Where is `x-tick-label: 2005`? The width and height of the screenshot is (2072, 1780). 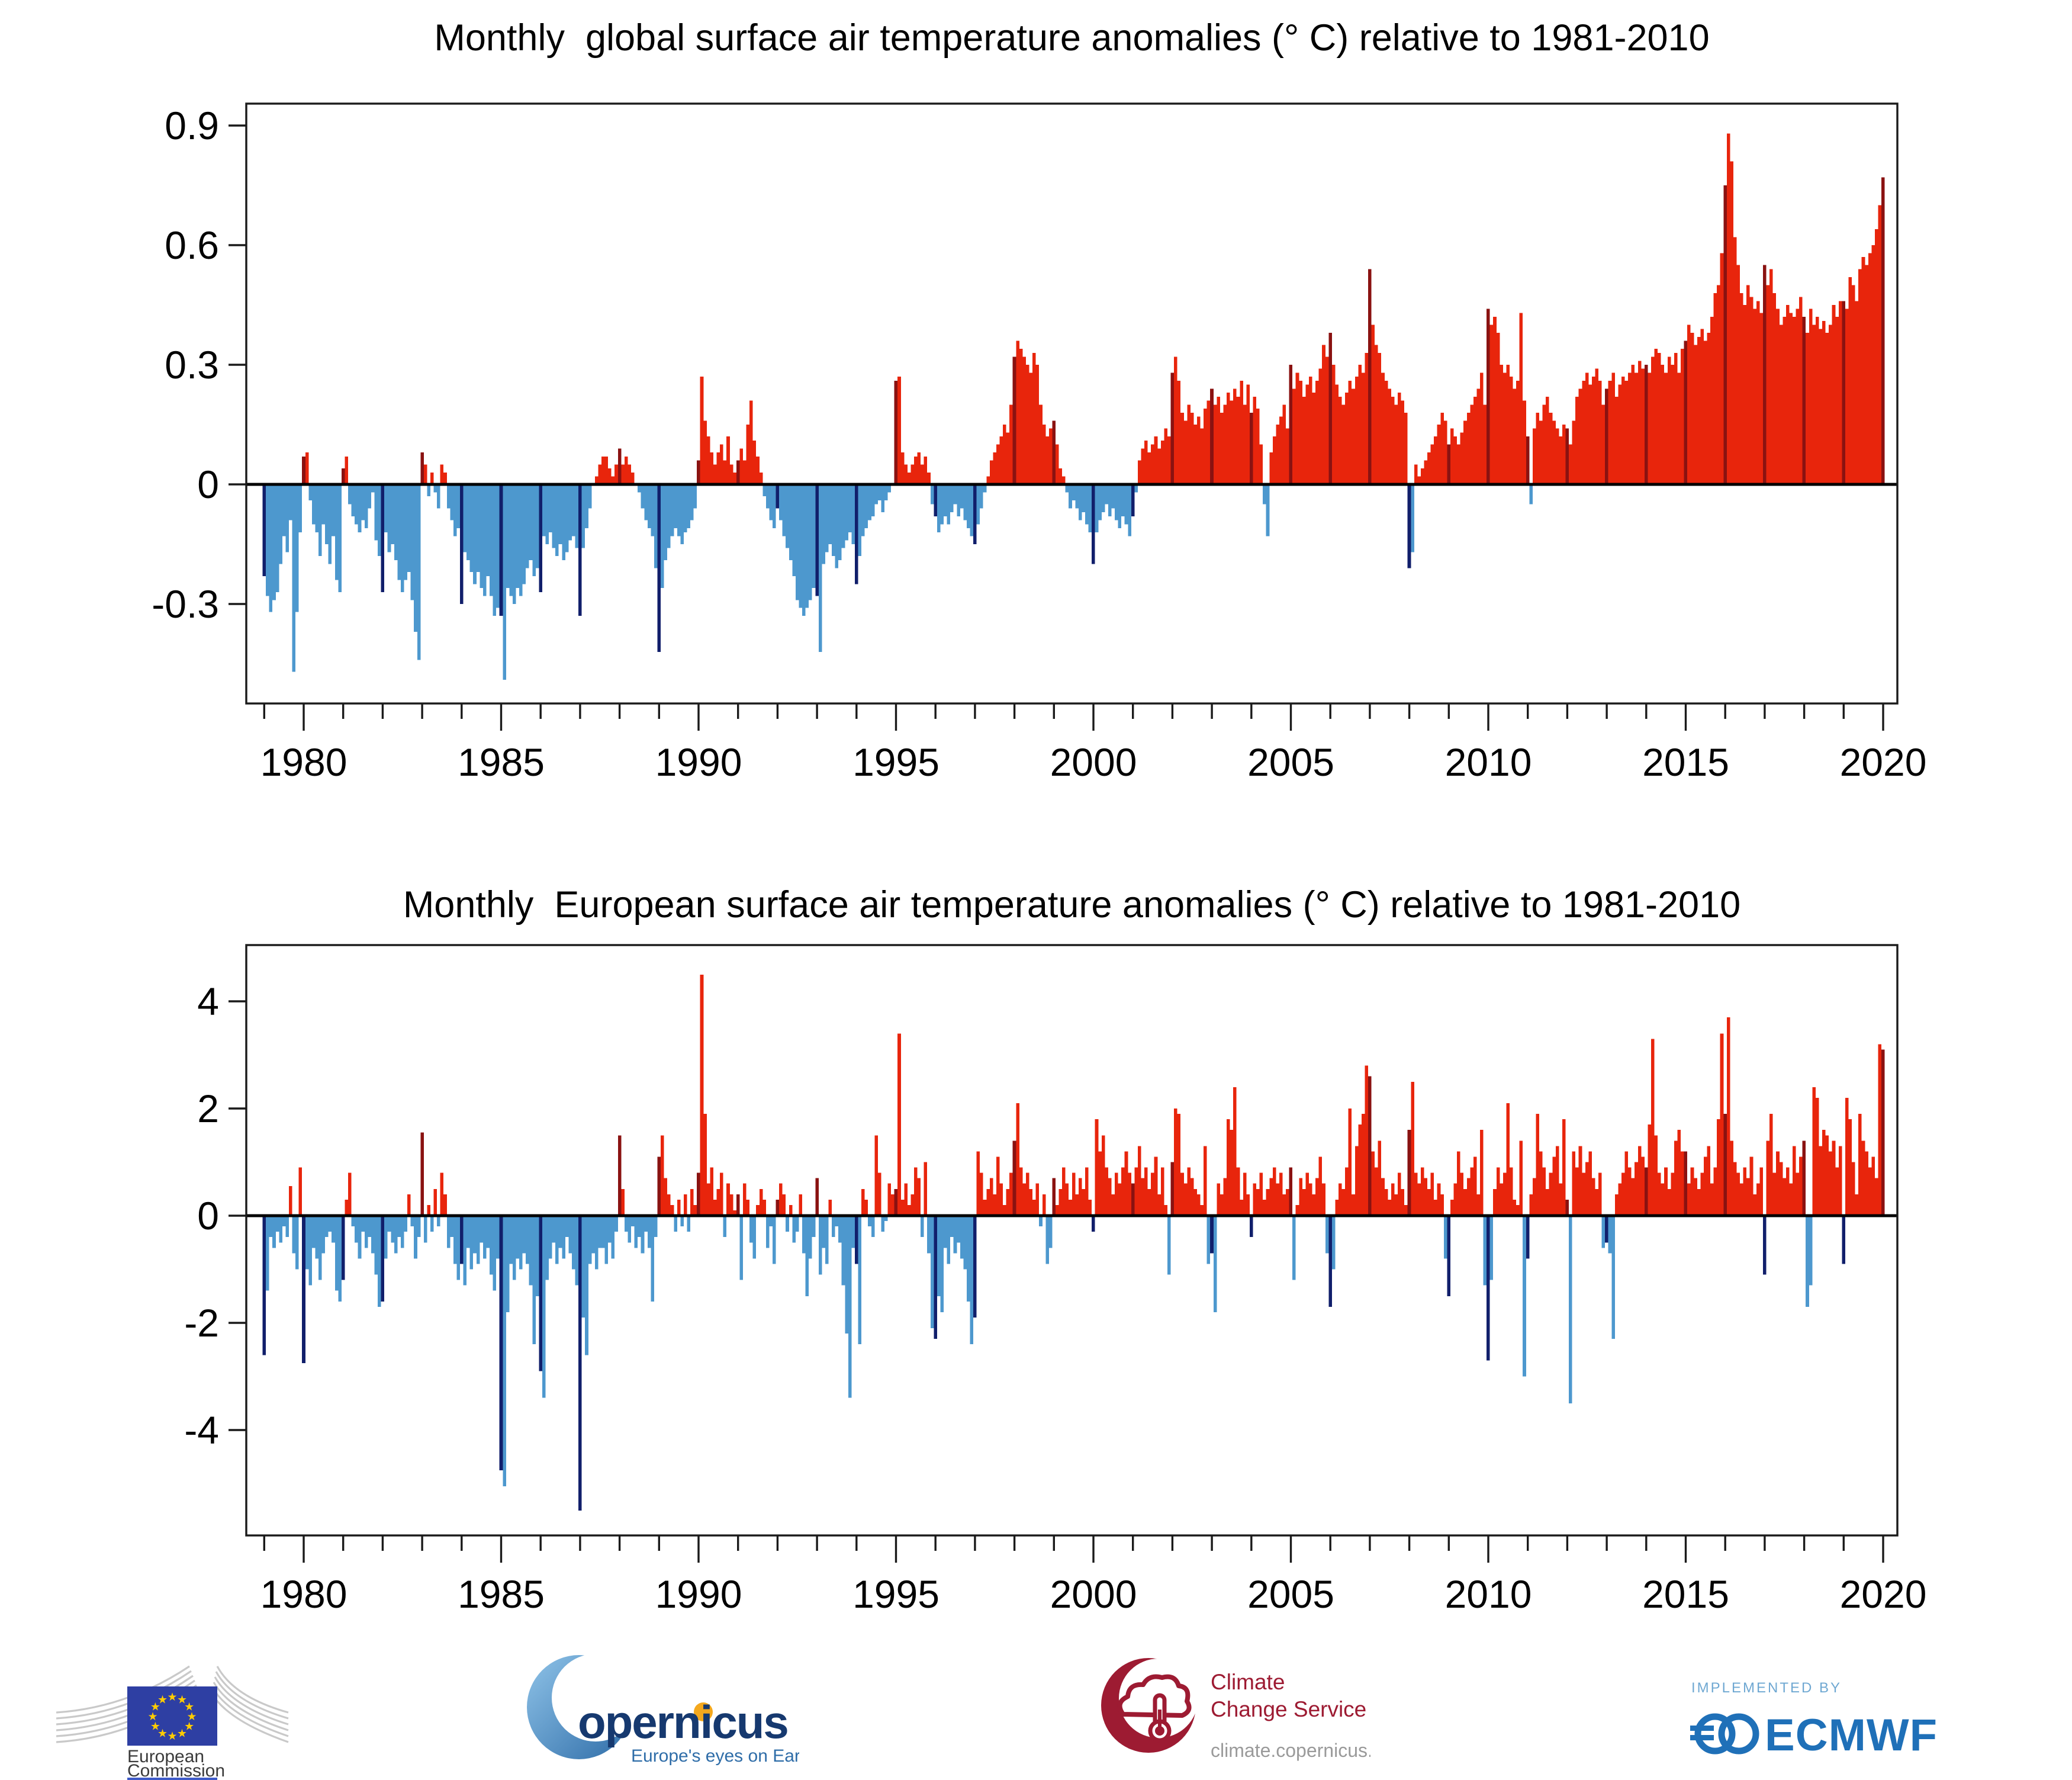
x-tick-label: 2005 is located at coordinates (1290, 762).